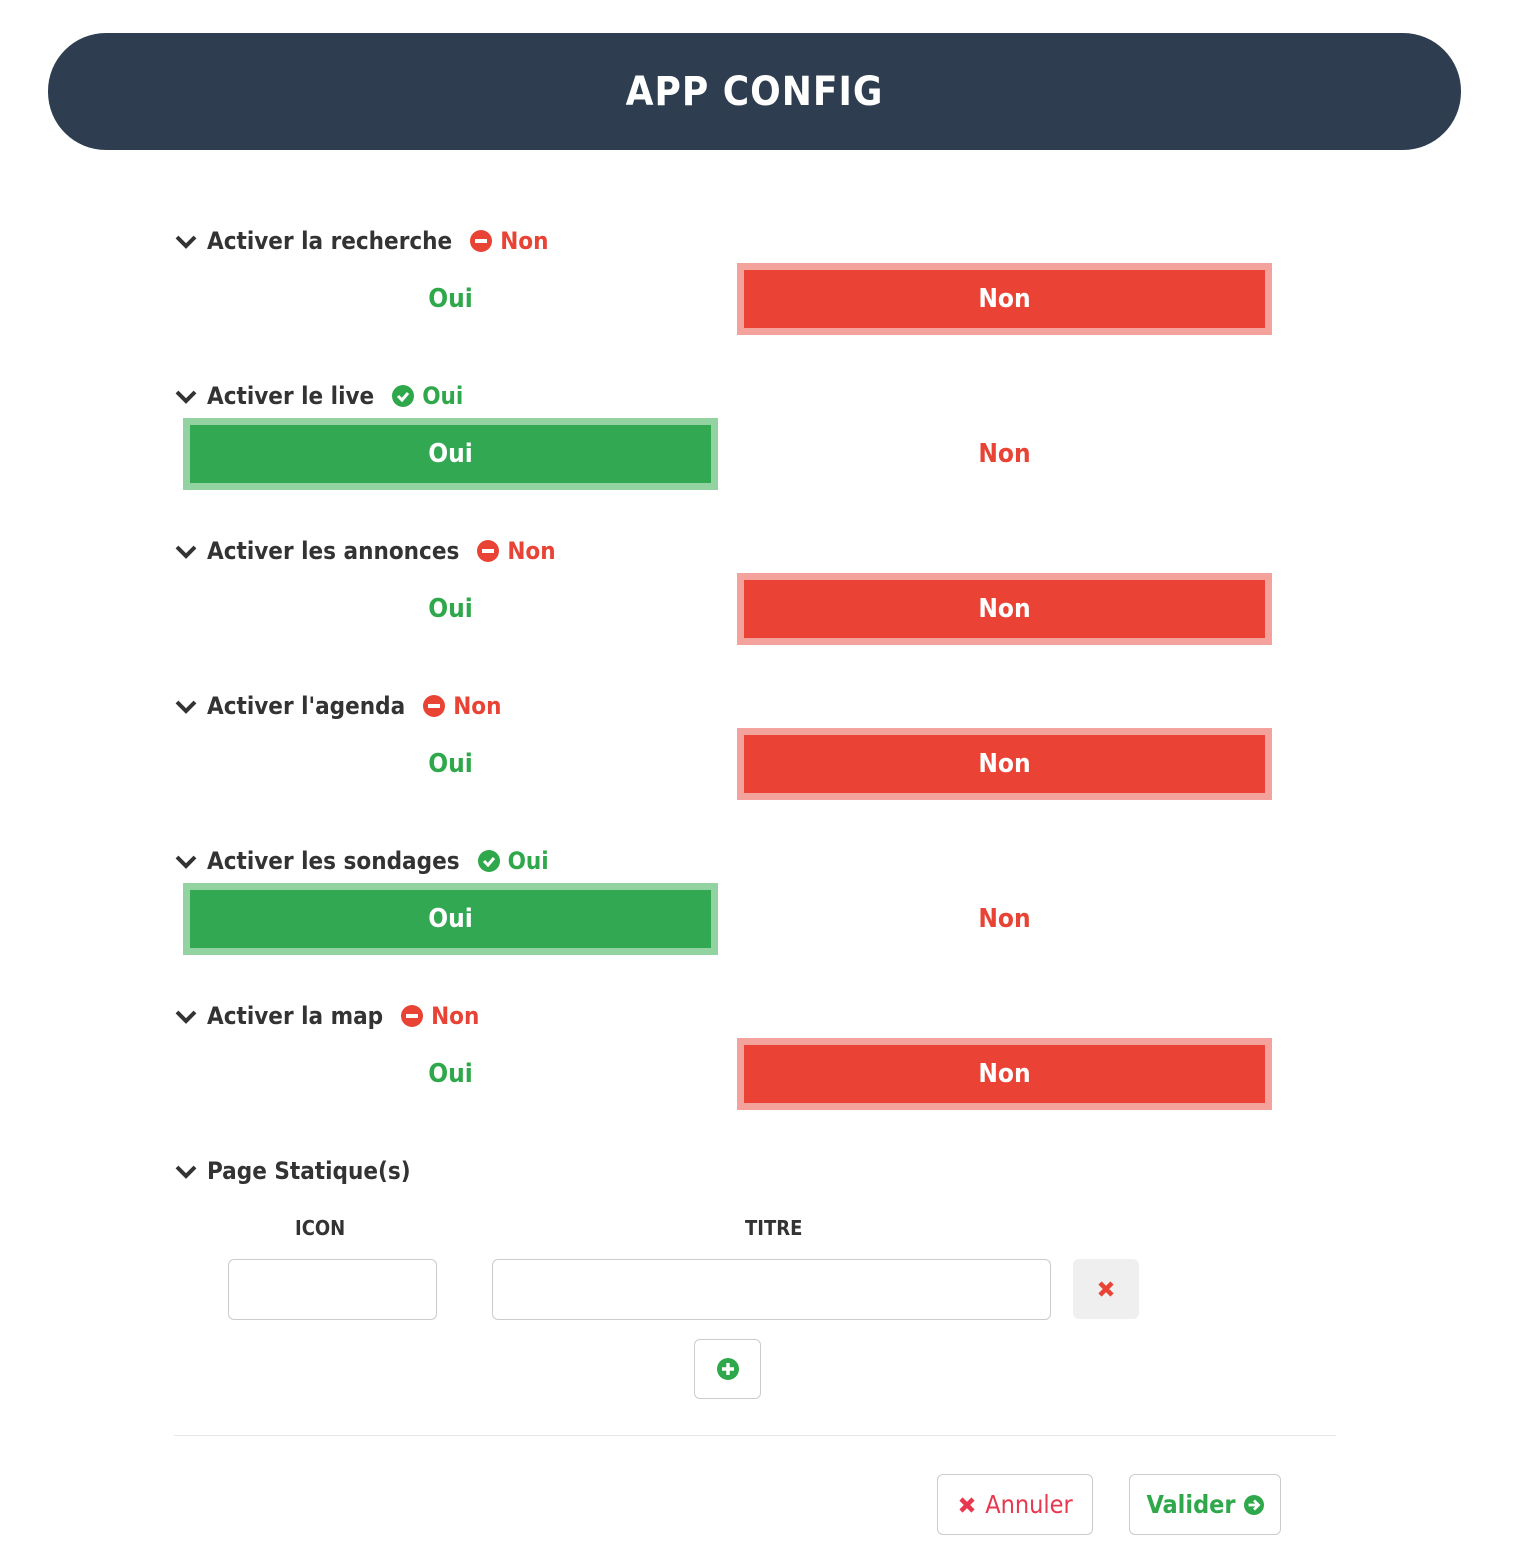  I want to click on add-row-button, so click(727, 1369).